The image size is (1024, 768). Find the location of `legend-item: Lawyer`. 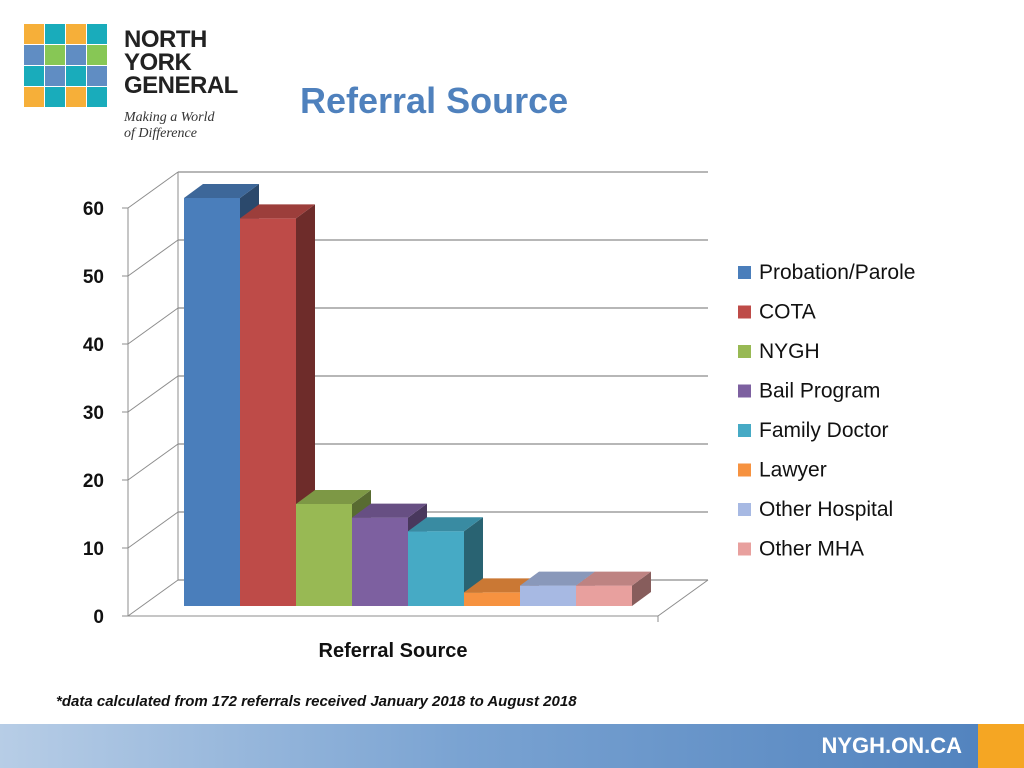

legend-item: Lawyer is located at coordinates (782, 470).